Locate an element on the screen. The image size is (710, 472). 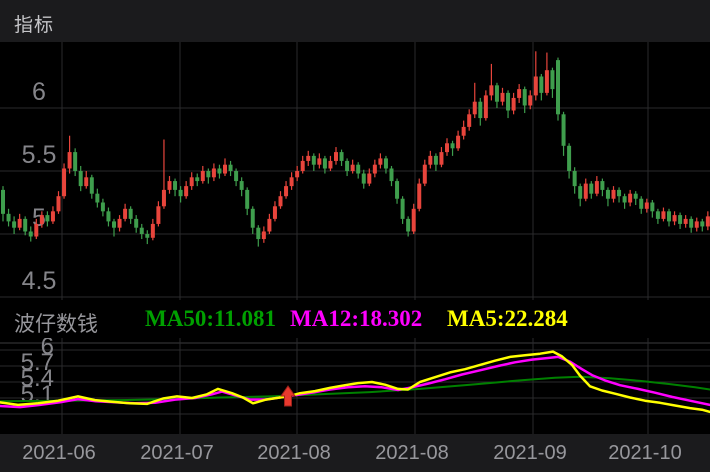
ma50-value-label: MA50:11.081 is located at coordinates (210, 318).